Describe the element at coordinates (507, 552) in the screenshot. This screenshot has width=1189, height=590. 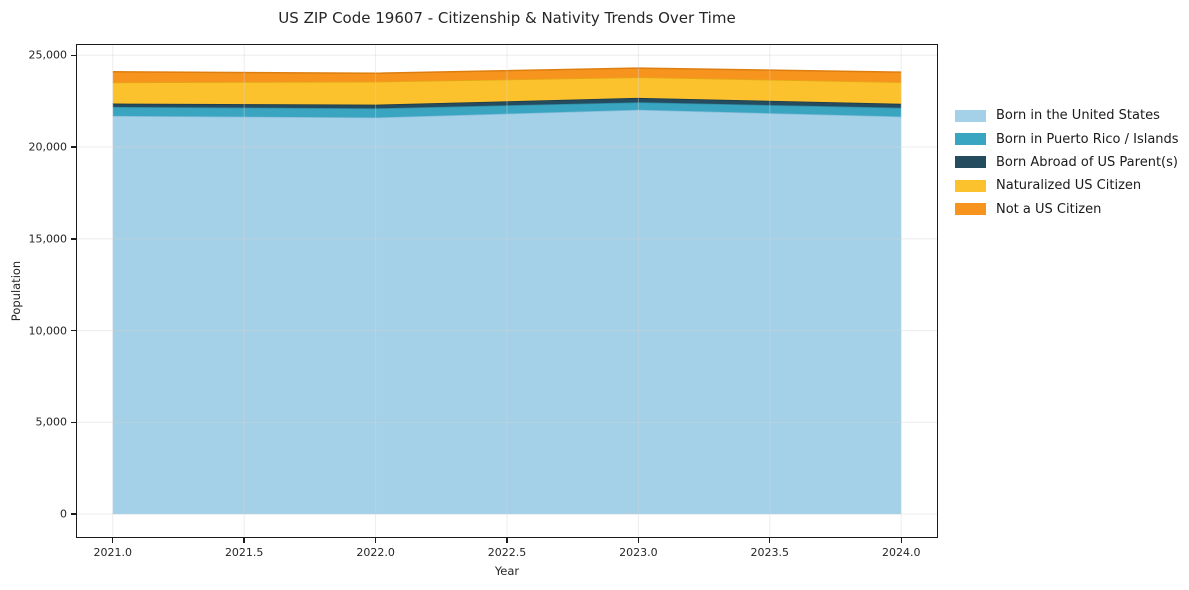
I see `x-tick-label: 2022.5` at that location.